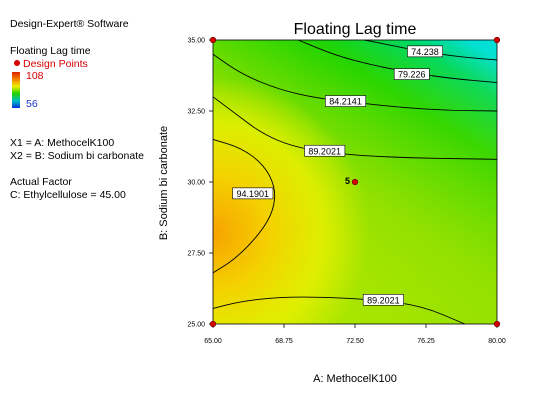  What do you see at coordinates (164, 183) in the screenshot?
I see `y-axis-label: B: Sodium bi carbonate` at bounding box center [164, 183].